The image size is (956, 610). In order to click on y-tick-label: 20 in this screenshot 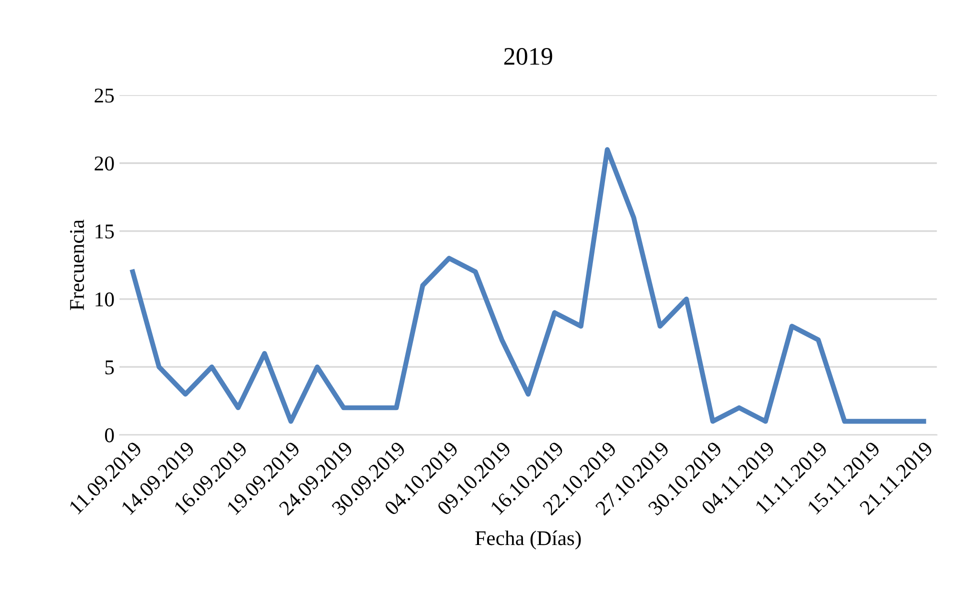, I will do `click(104, 163)`.